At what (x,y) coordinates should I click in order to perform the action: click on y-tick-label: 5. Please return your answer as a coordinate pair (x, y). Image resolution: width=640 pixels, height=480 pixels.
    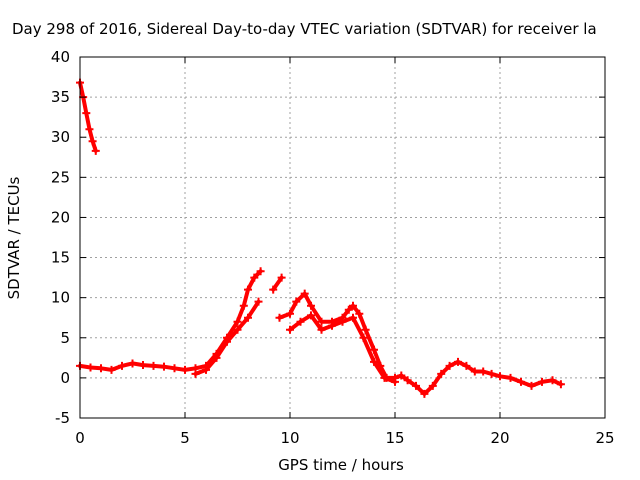
    Looking at the image, I should click on (65, 338).